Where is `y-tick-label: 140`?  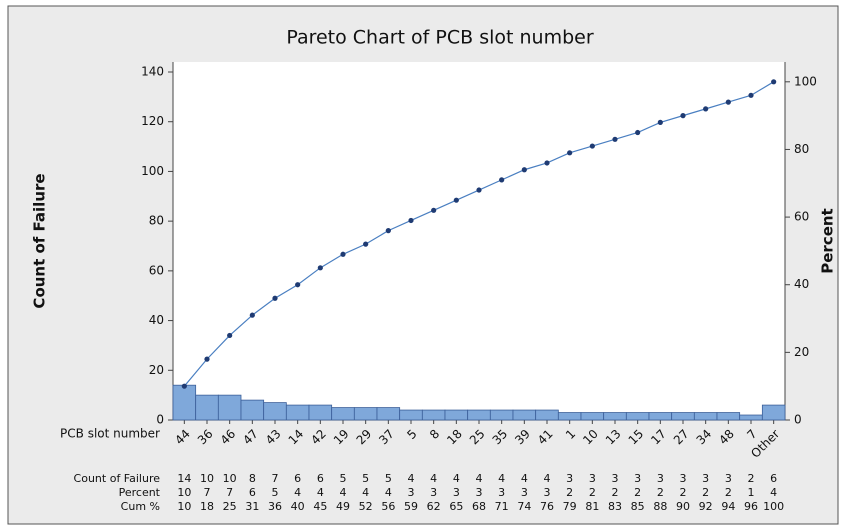
y-tick-label: 140 is located at coordinates (152, 72).